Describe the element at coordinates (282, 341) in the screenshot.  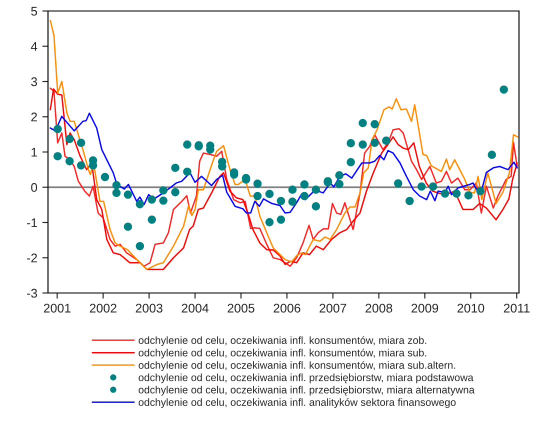
I see `legend-label: odchylenie od celu, oczekiwania infl. konsumentów, miara zob.` at that location.